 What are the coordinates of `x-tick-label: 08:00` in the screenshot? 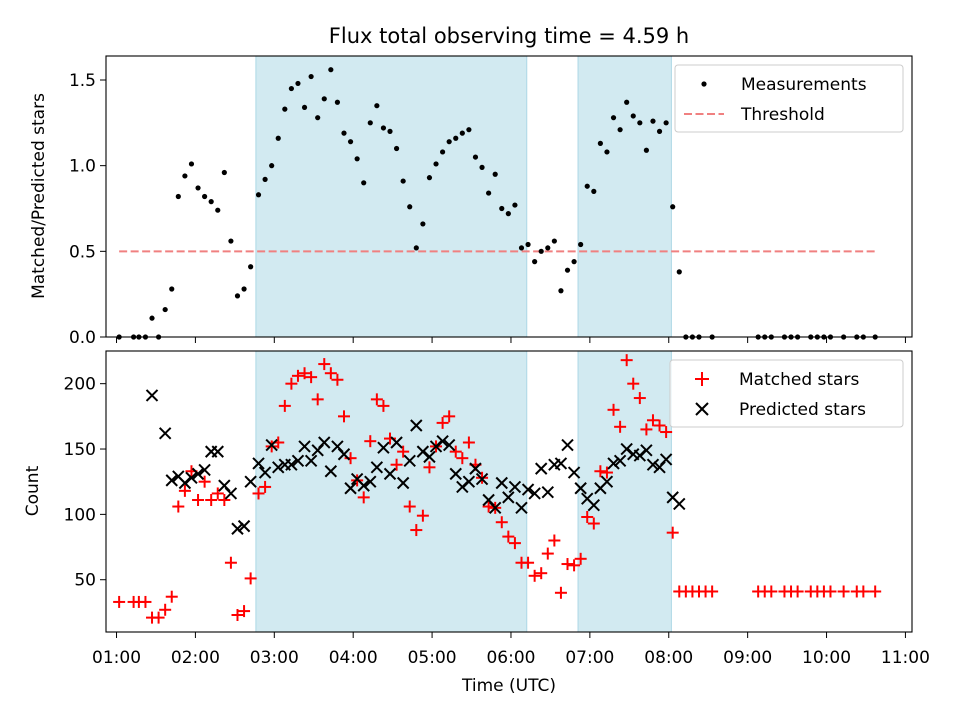 It's located at (668, 658).